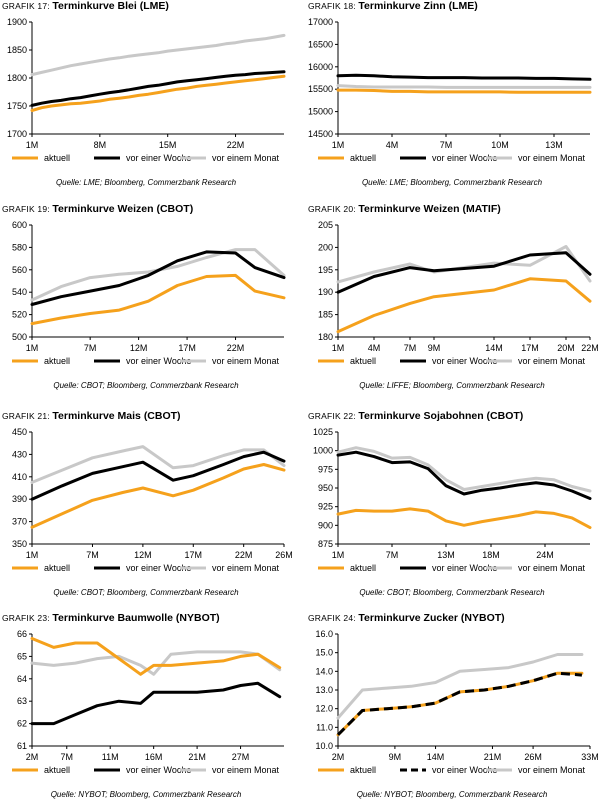 The height and width of the screenshot is (810, 598). What do you see at coordinates (27, 209) in the screenshot?
I see `chart-title-prefix: GRAFIK 19:` at bounding box center [27, 209].